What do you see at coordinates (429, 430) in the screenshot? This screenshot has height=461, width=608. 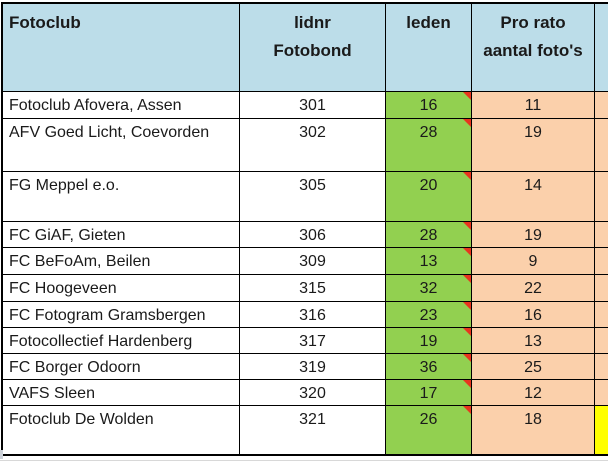 I see `cell-leden: 26` at bounding box center [429, 430].